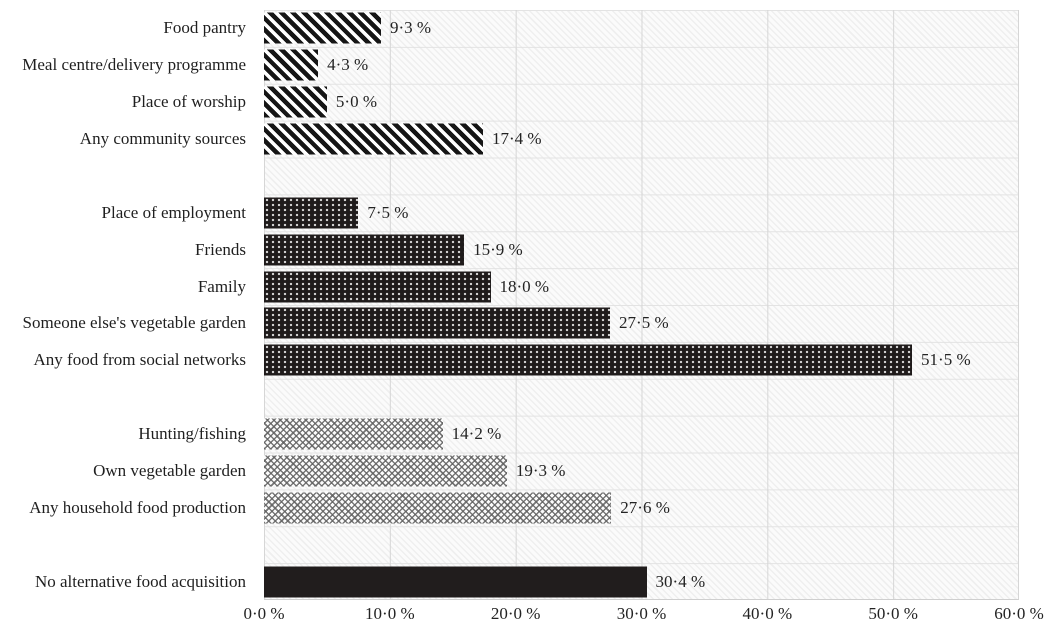  Describe the element at coordinates (641, 139) in the screenshot. I see `bar-cell: 17·4 %` at that location.